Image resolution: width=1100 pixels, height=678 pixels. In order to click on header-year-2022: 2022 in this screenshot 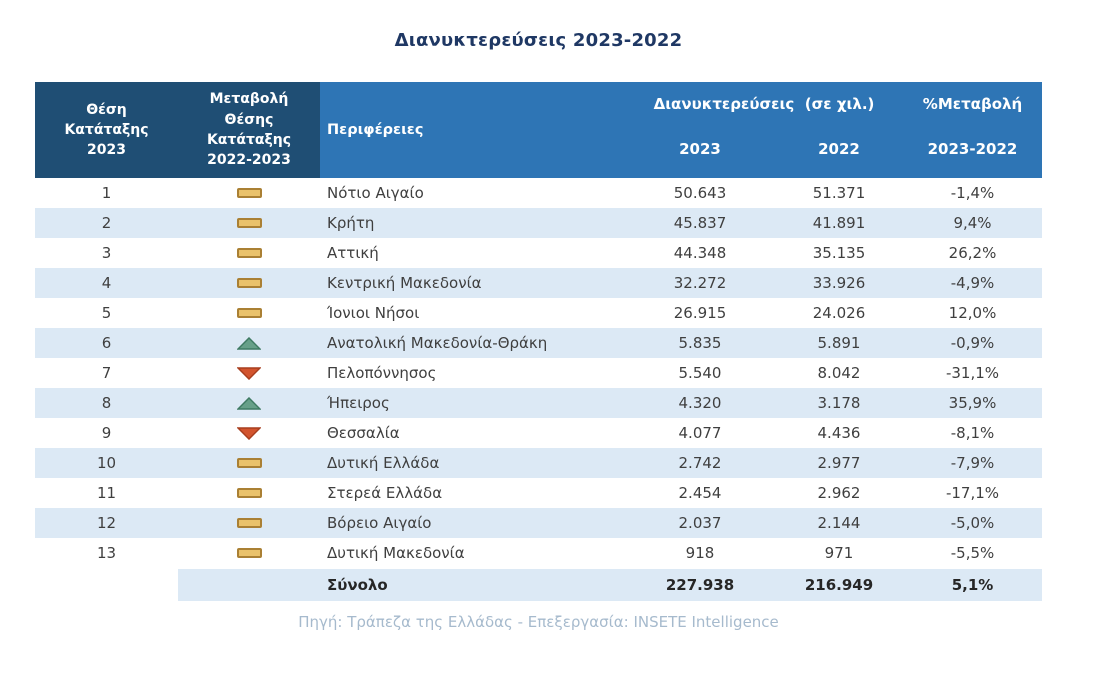, I will do `click(839, 149)`.